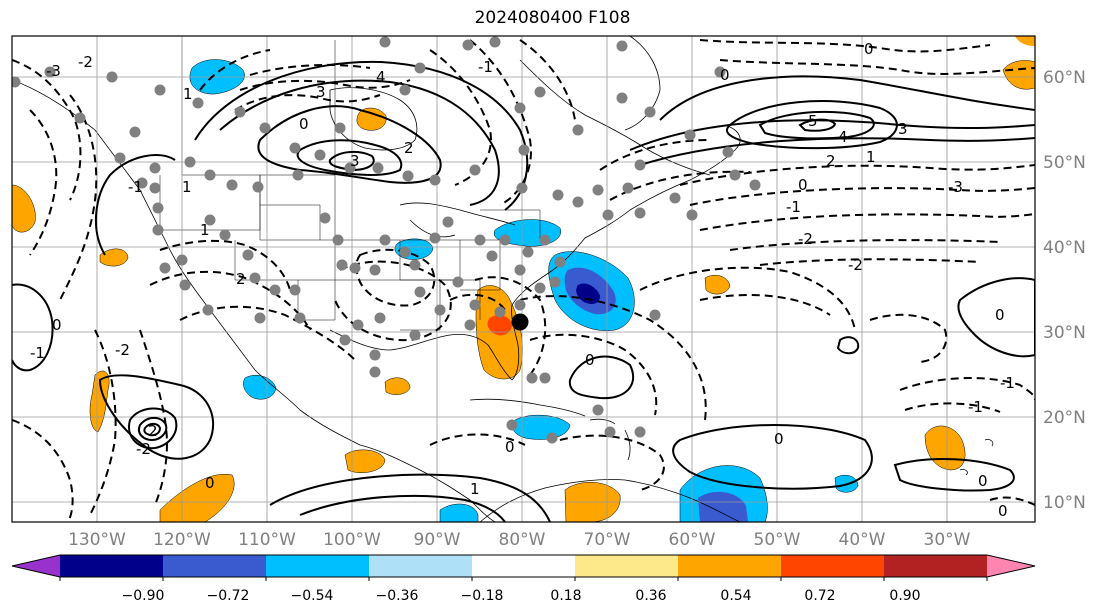  Describe the element at coordinates (1018, 75) in the screenshot. I see `anomaly-europe-orange` at that location.